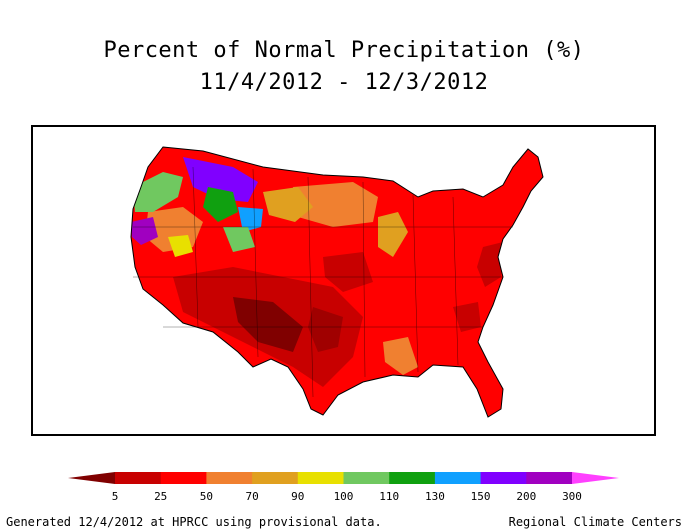  What do you see at coordinates (206, 496) in the screenshot?
I see `legend-label: 50` at bounding box center [206, 496].